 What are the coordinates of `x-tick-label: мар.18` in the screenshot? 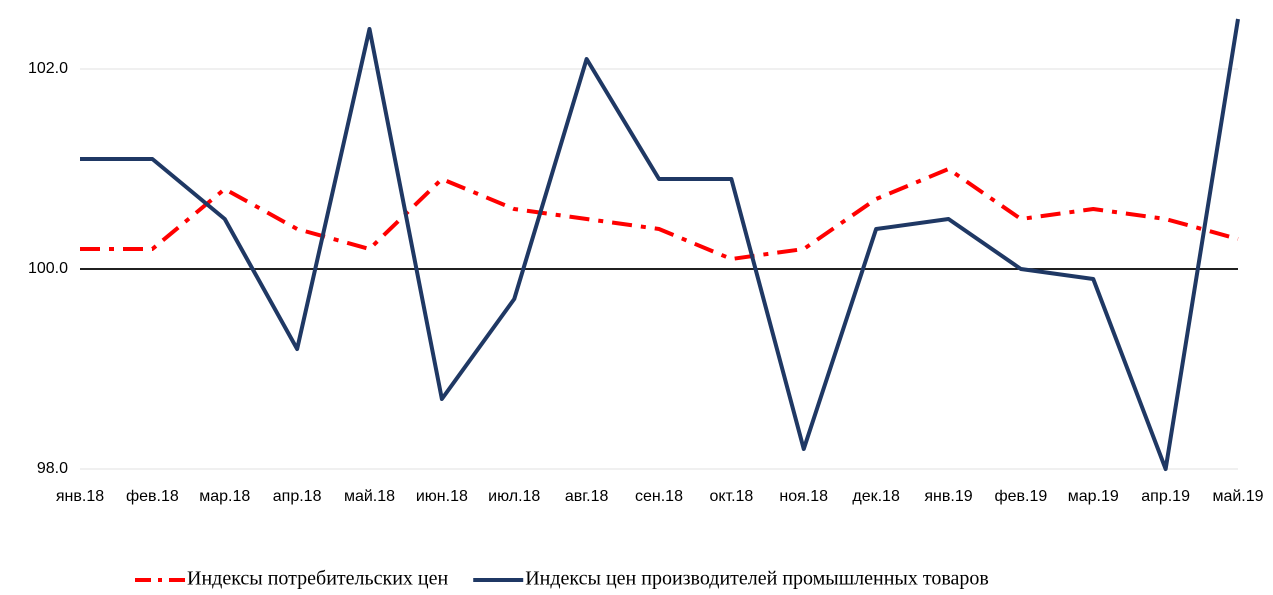 It's located at (224, 496).